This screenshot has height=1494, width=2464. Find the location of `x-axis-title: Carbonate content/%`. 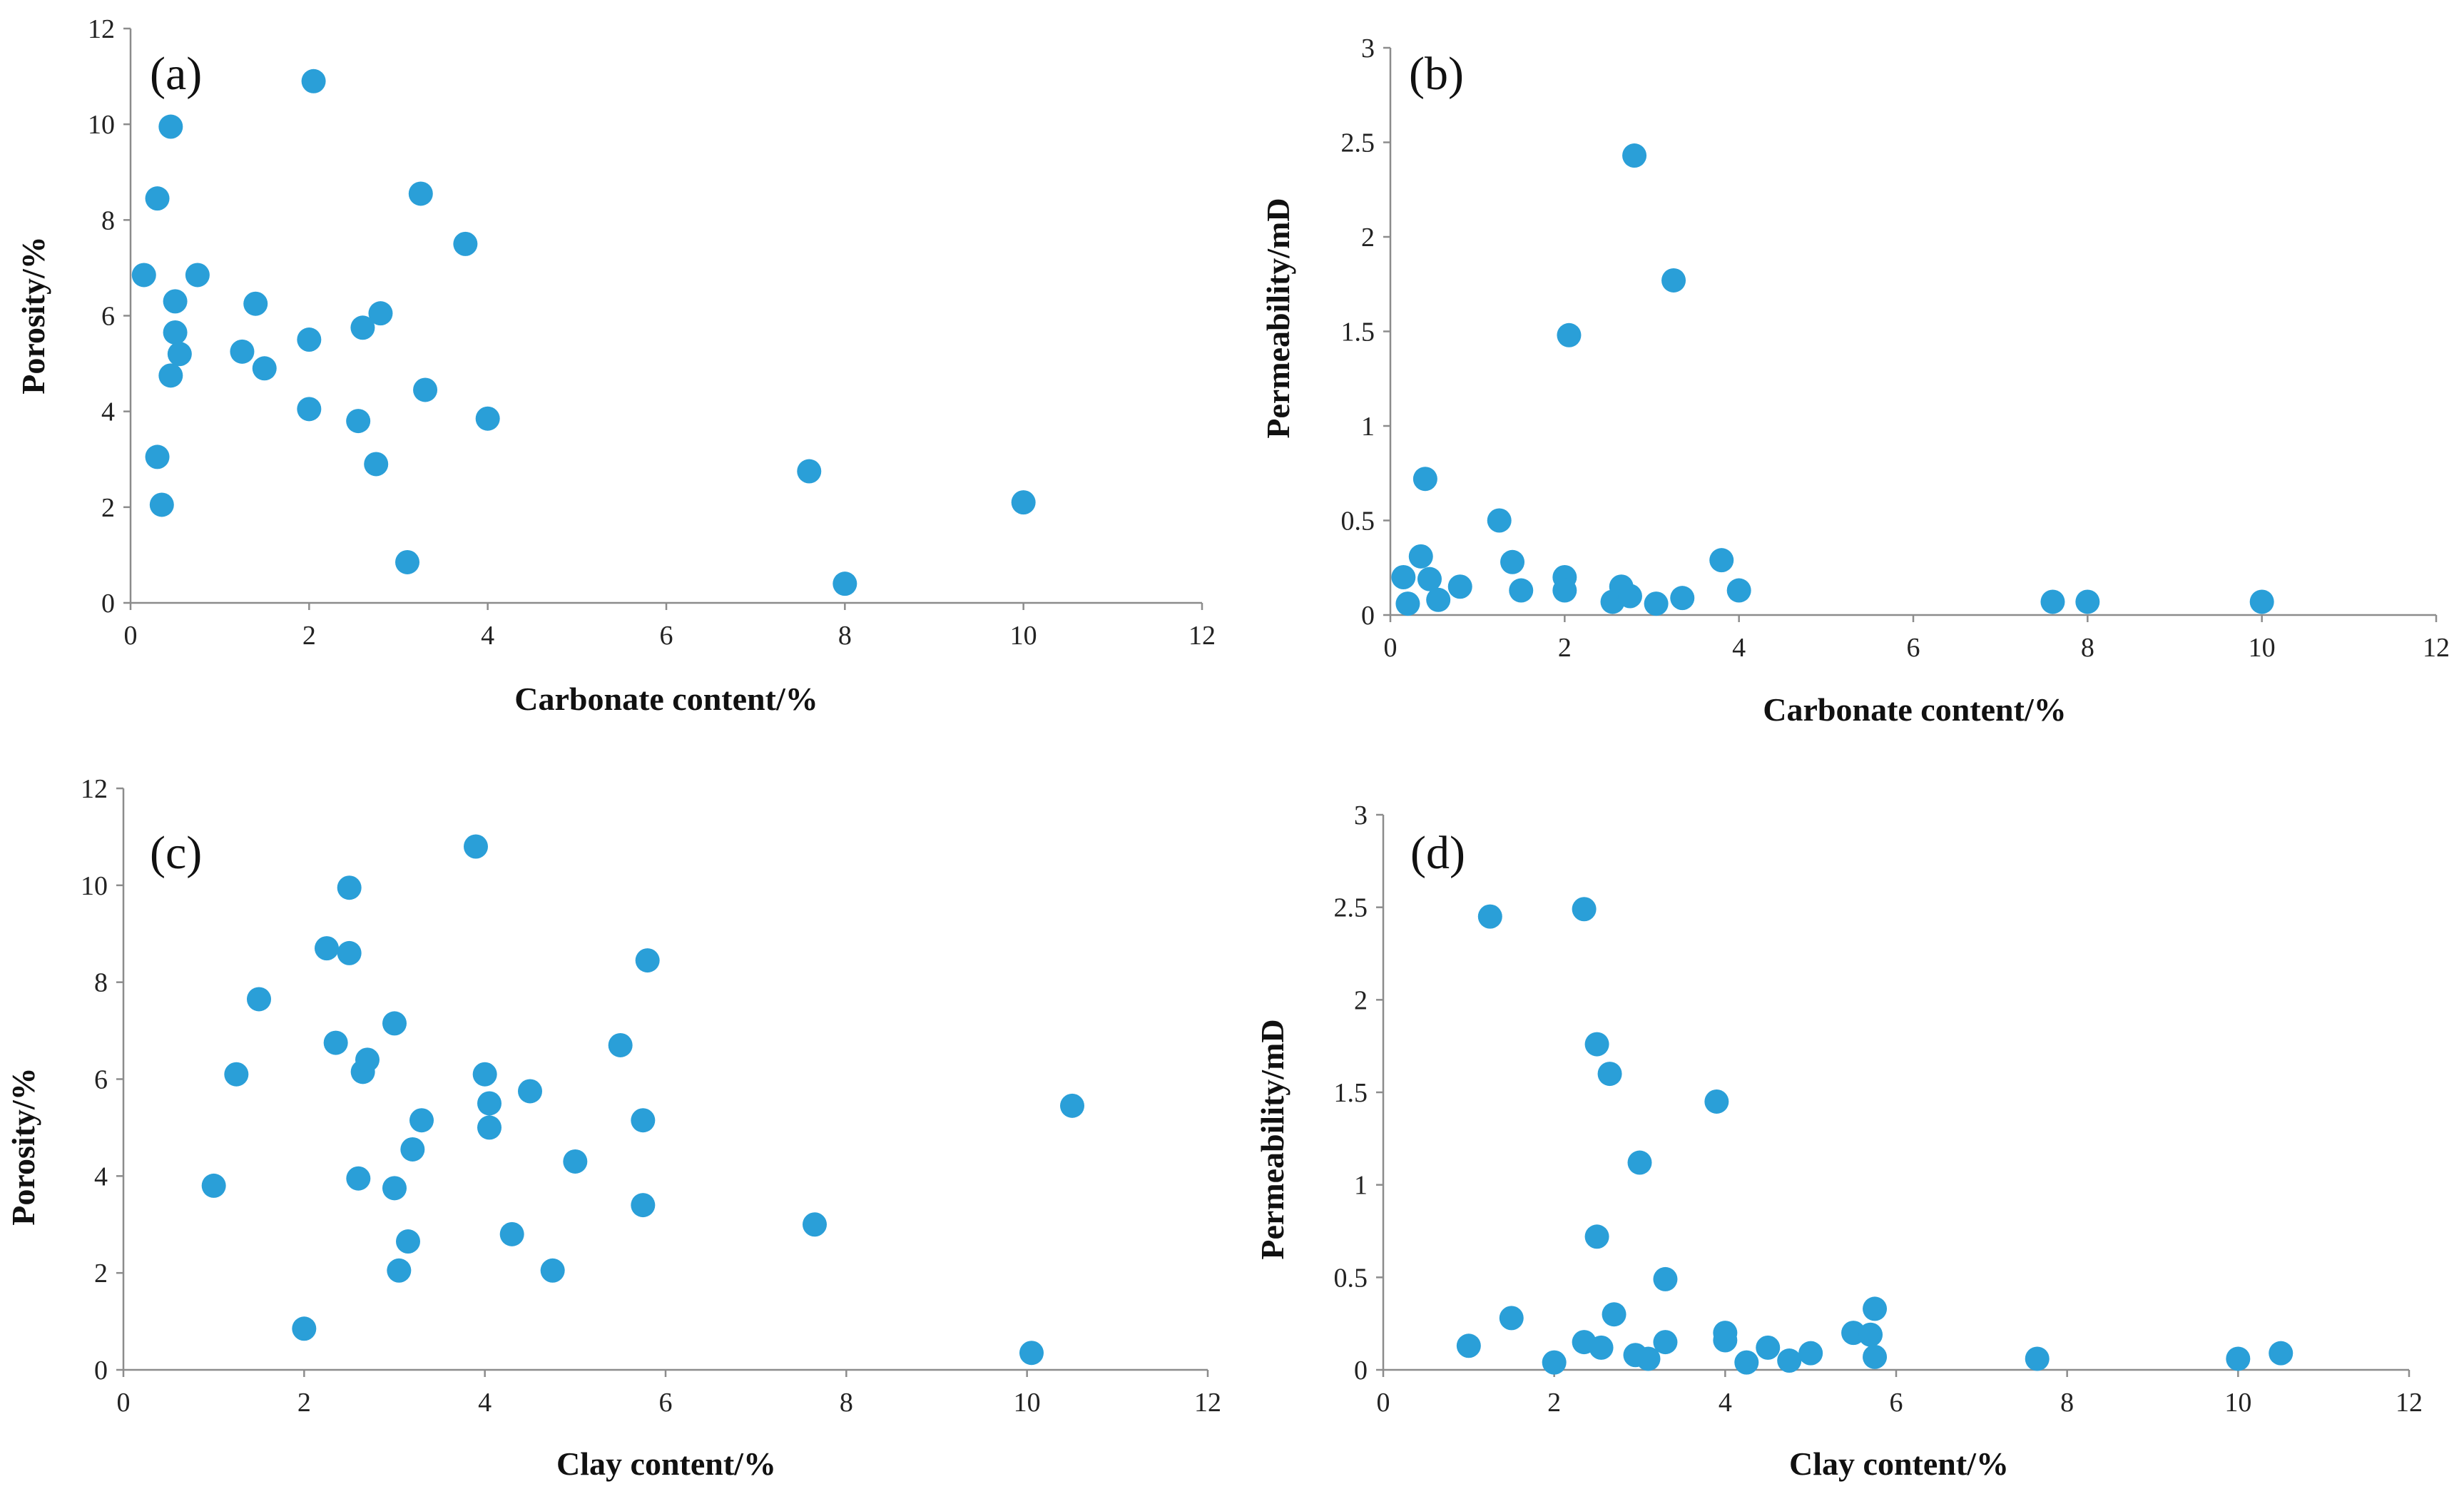

x-axis-title: Carbonate content/% is located at coordinates (666, 699).